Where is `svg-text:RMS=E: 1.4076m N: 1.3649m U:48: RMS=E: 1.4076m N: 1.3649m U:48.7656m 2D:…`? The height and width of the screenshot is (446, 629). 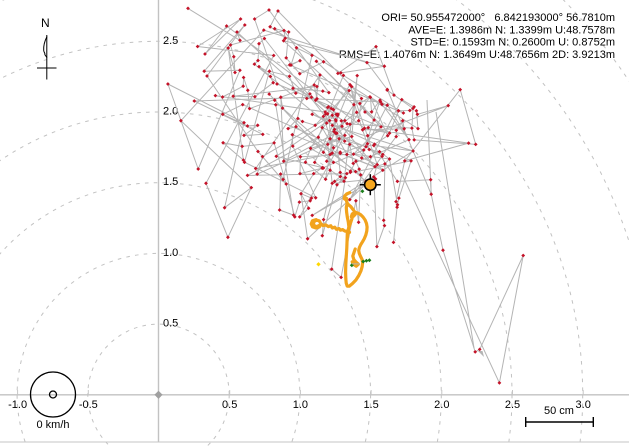
svg-text:RMS=E: 1.4076m N: 1.3649m U:48: RMS=E: 1.4076m N: 1.3649m U:48.7656m 2D:… is located at coordinates (477, 55).